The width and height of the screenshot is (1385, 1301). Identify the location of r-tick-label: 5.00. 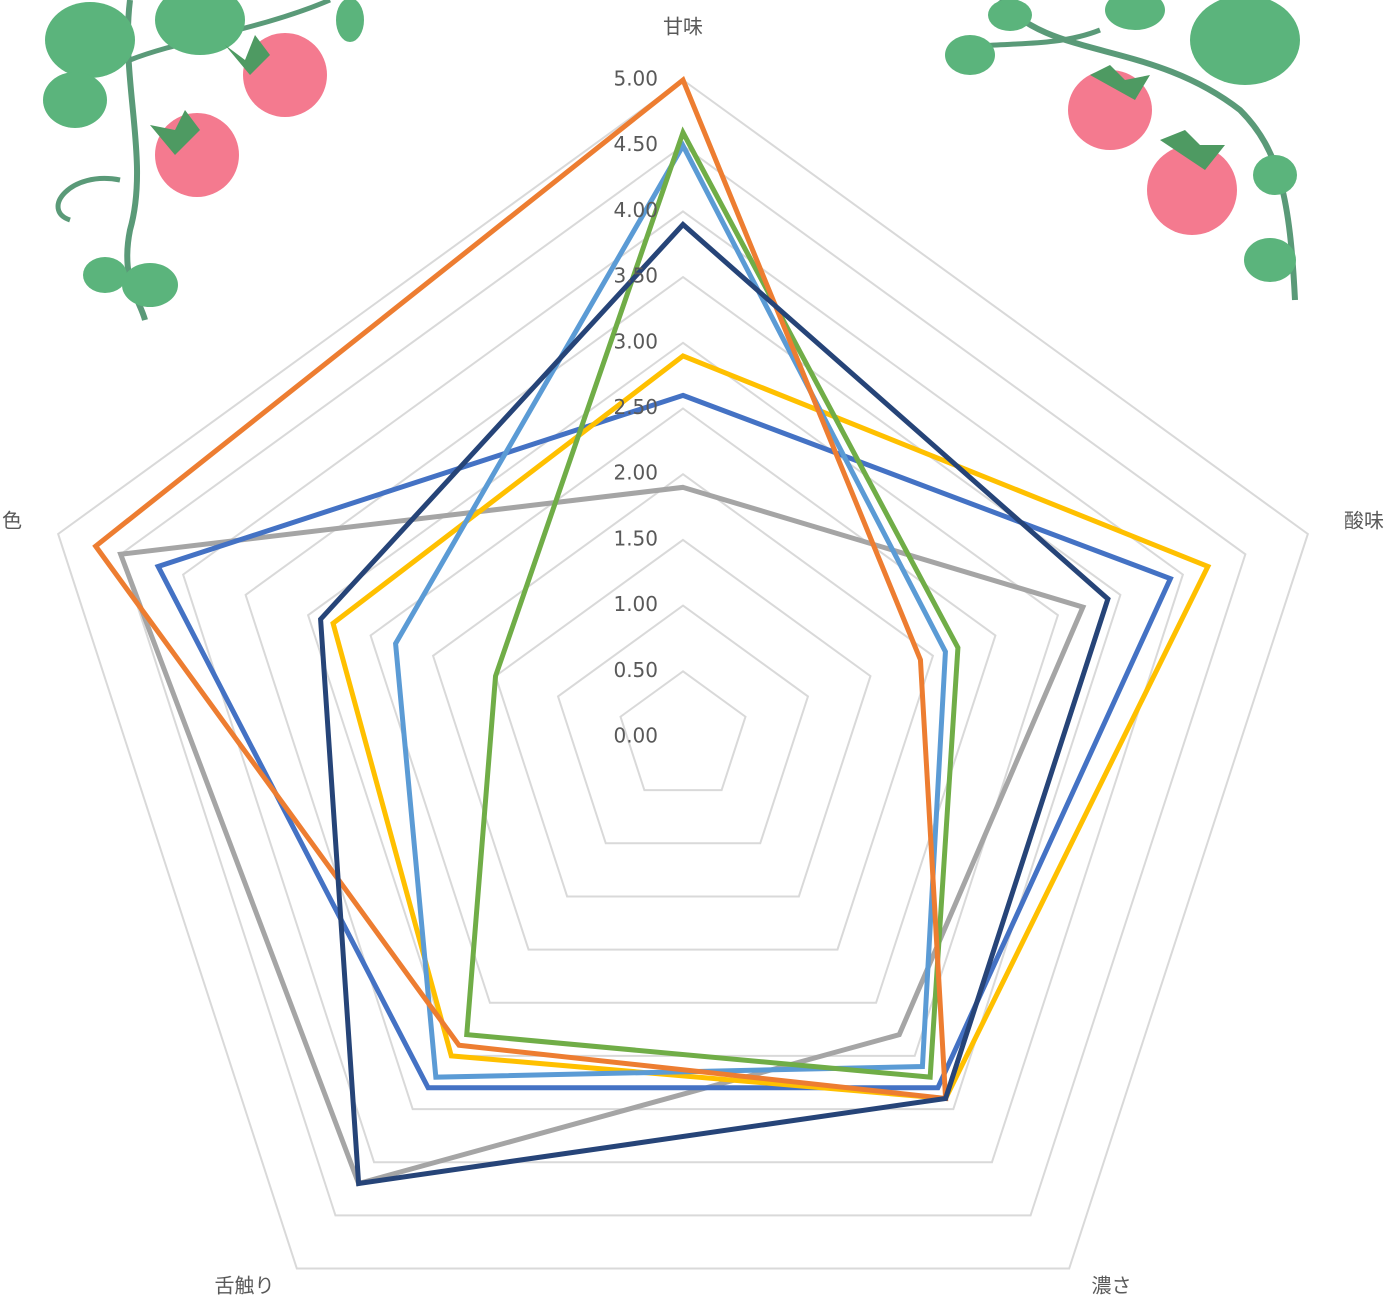
(635, 79).